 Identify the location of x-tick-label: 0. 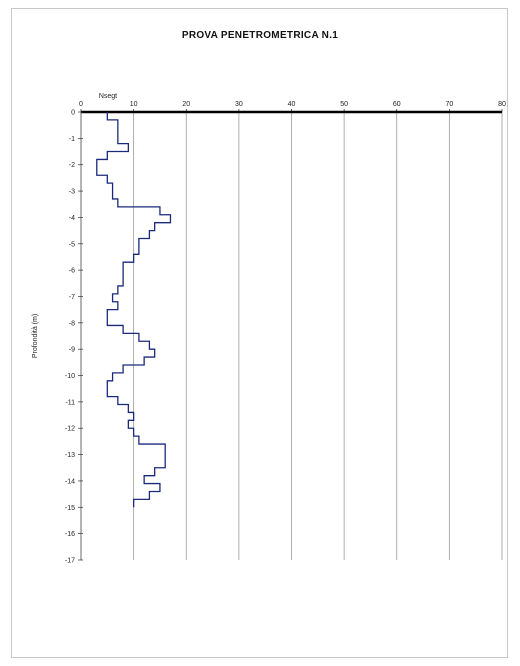
(81, 104).